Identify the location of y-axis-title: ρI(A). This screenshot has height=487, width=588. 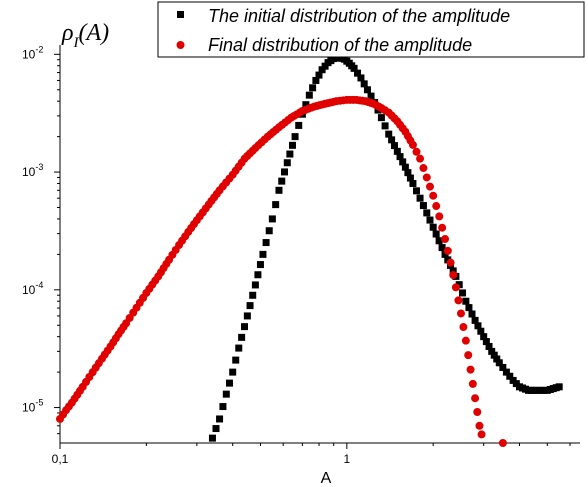
(85, 35).